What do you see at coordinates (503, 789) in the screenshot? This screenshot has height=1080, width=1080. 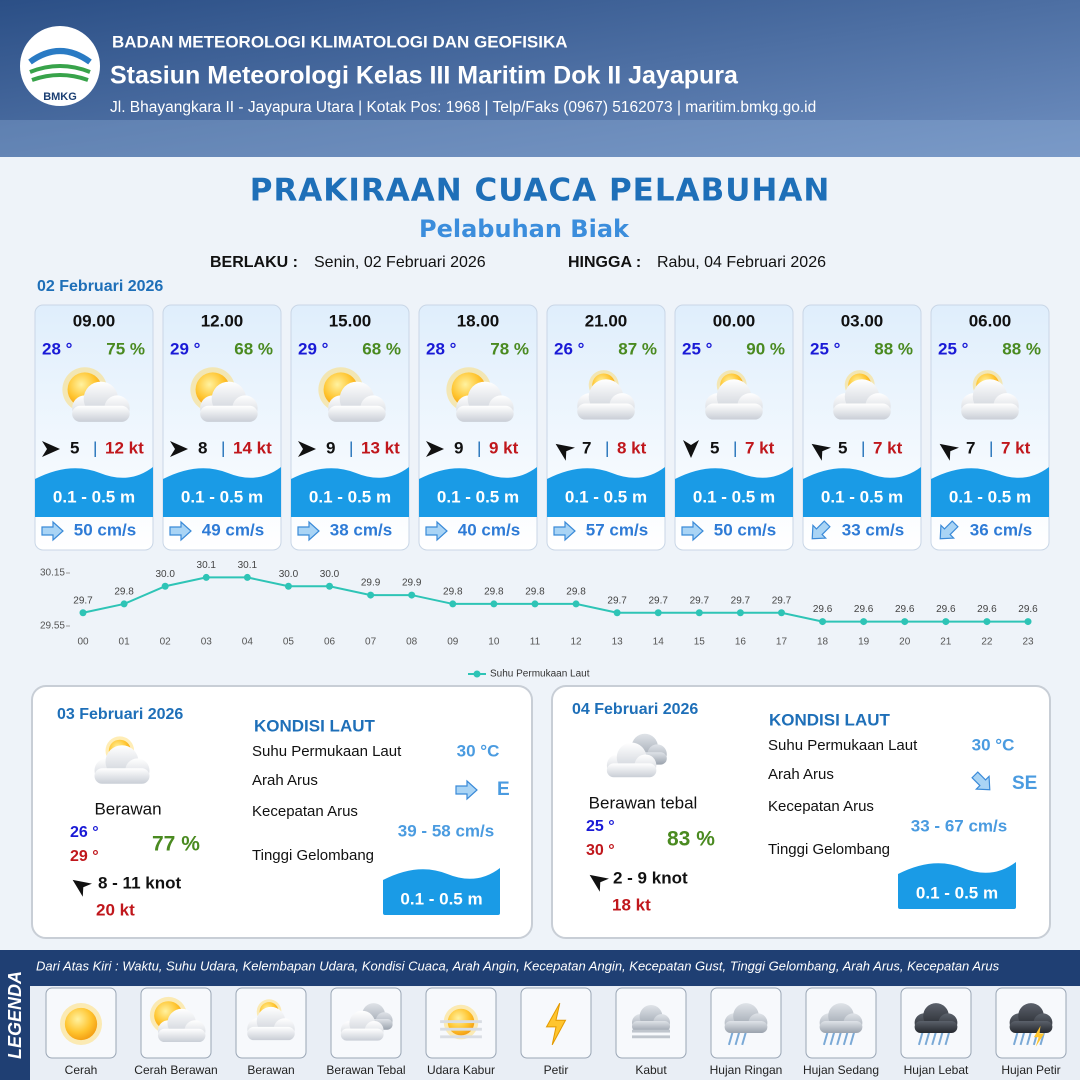 I see `current-direction-label: E` at bounding box center [503, 789].